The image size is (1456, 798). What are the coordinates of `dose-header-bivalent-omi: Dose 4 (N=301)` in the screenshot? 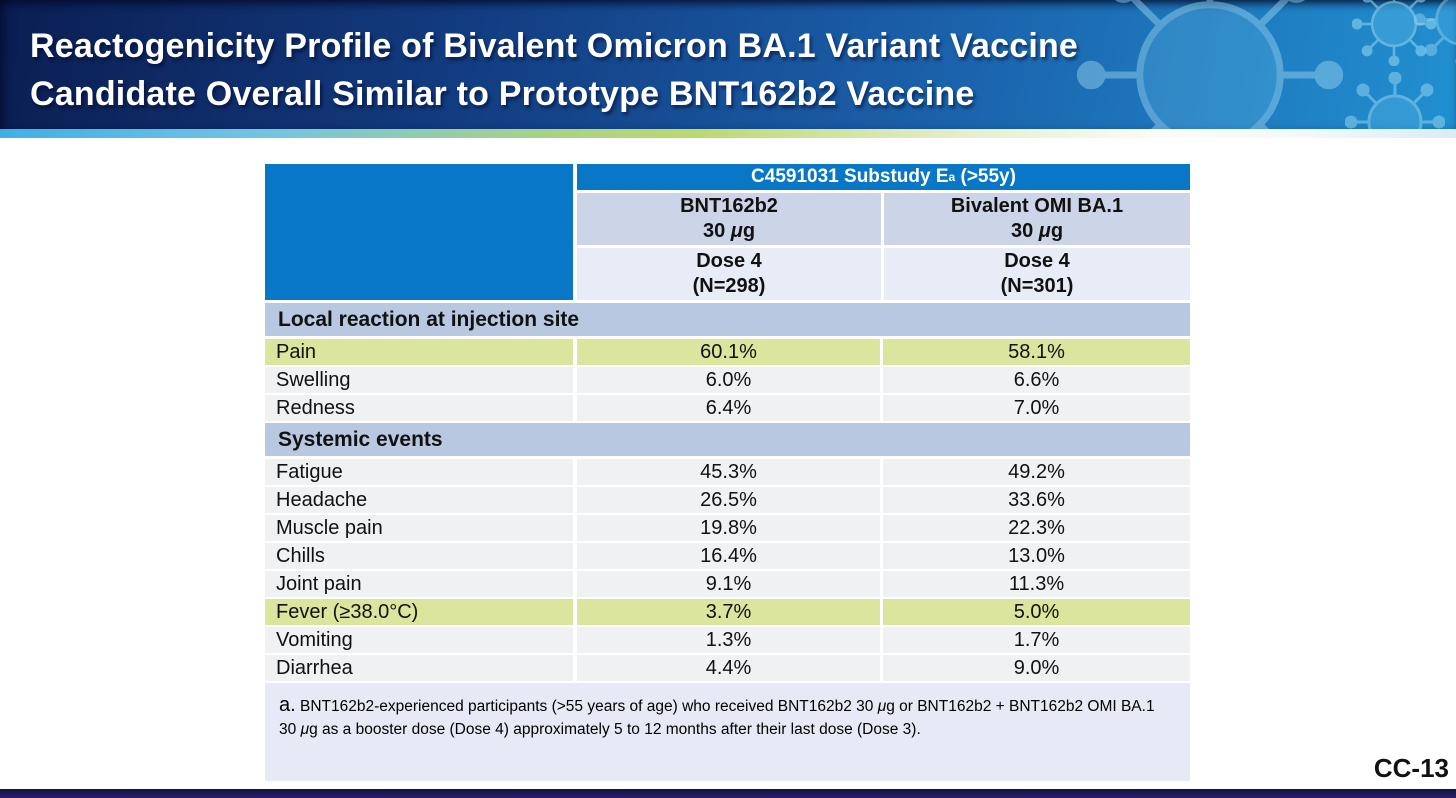 It's located at (1037, 274).